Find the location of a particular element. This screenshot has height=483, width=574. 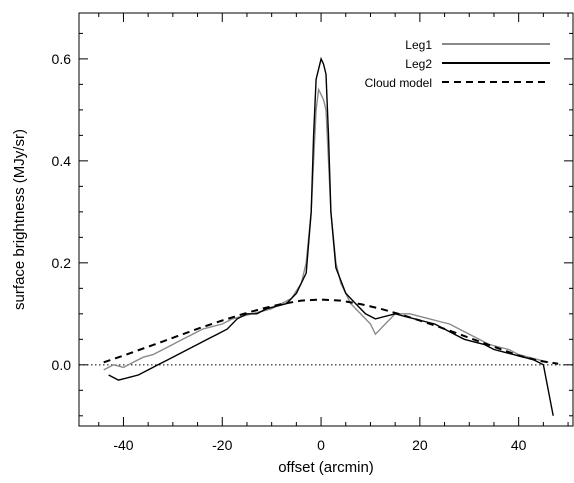

x-tick-label: -20 is located at coordinates (222, 445).